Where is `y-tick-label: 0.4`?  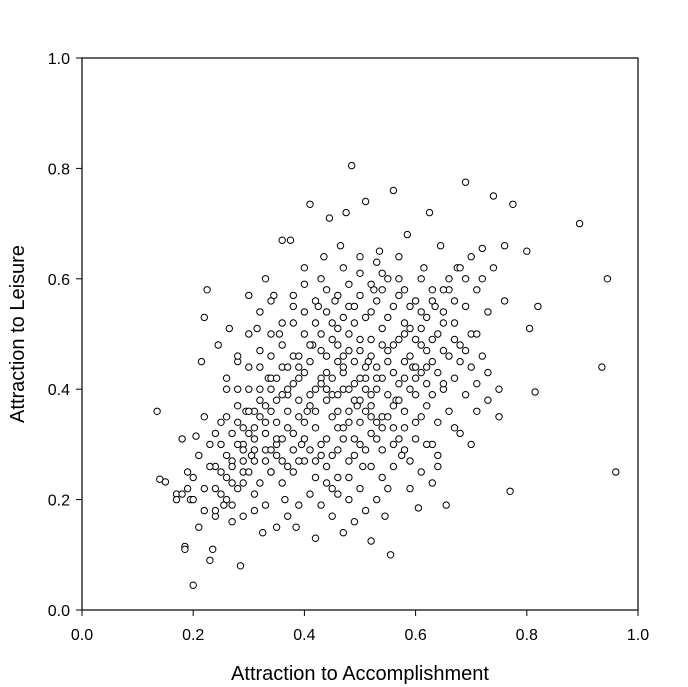 y-tick-label: 0.4 is located at coordinates (59, 390).